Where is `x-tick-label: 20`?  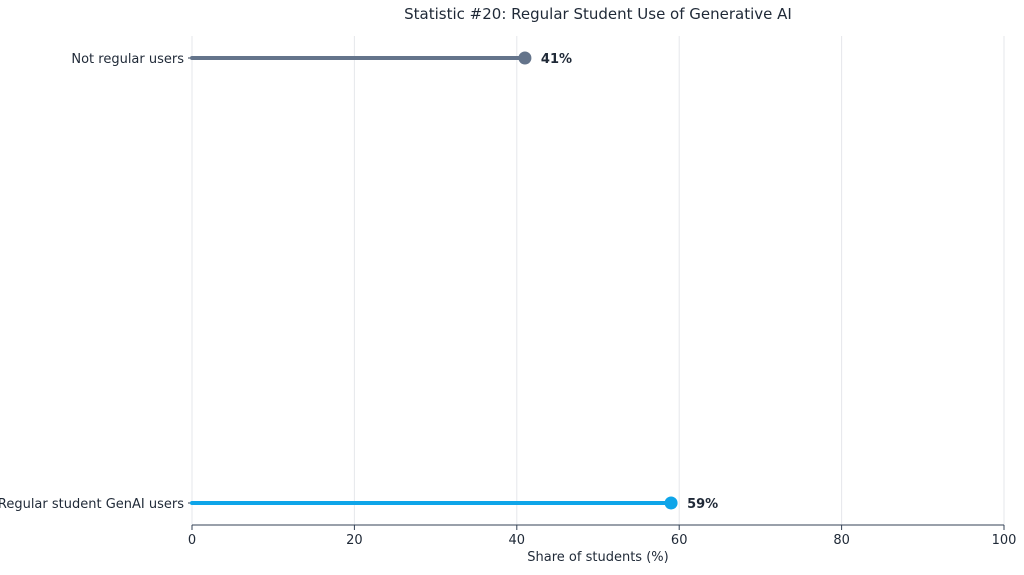
x-tick-label: 20 is located at coordinates (354, 540).